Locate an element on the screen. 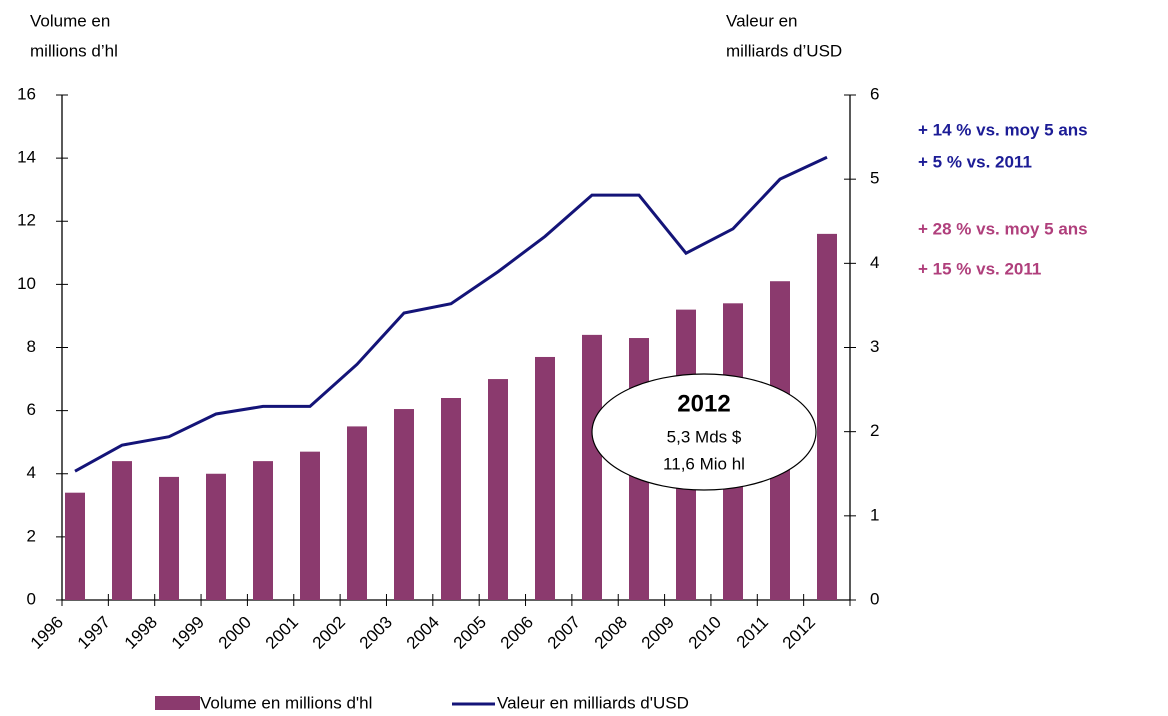 This screenshot has width=1168, height=716. x-tick-label: 1998 is located at coordinates (141, 633).